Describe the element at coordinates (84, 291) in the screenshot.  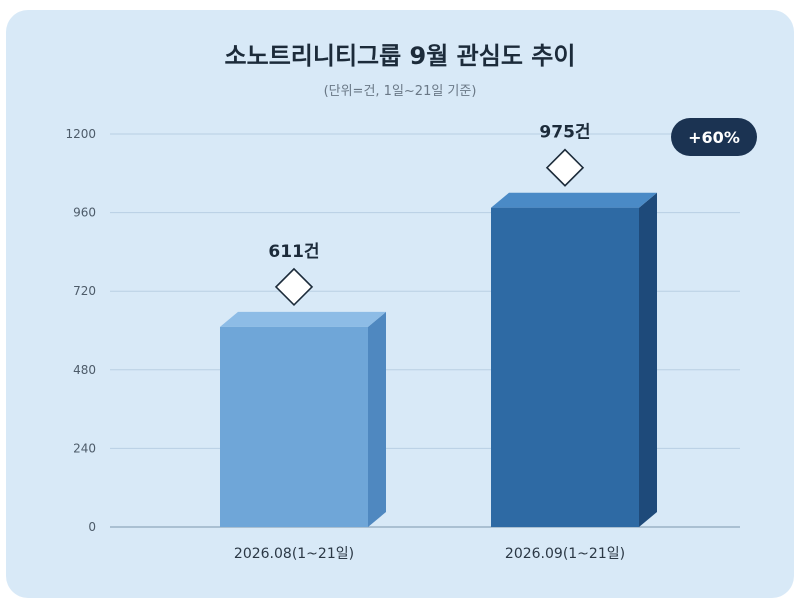
I see `y-tick-label: 720` at that location.